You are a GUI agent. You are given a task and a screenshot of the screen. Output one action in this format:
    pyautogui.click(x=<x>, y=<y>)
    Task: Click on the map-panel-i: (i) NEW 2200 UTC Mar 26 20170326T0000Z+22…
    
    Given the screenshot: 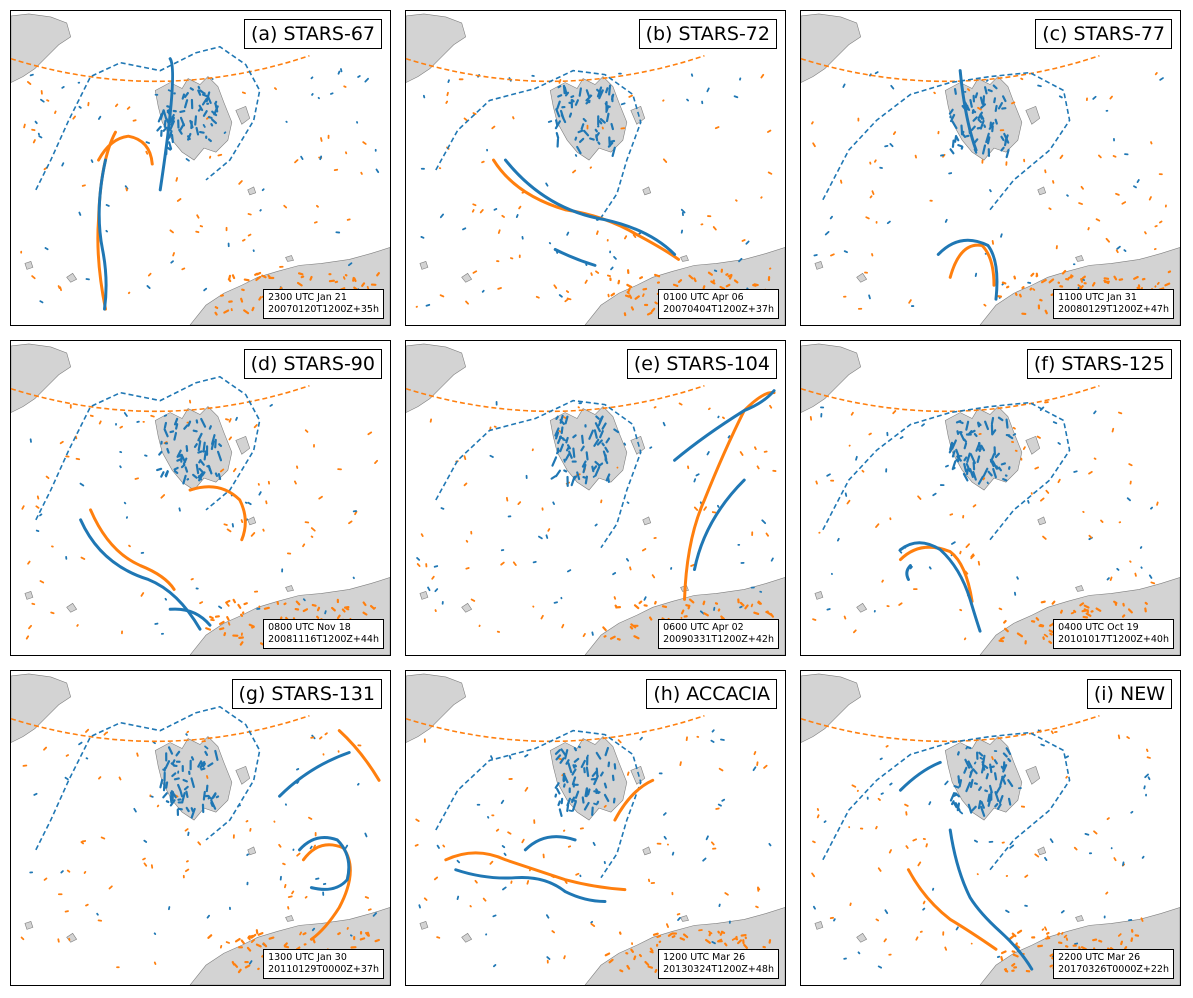 What is the action you would take?
    pyautogui.click(x=990, y=828)
    